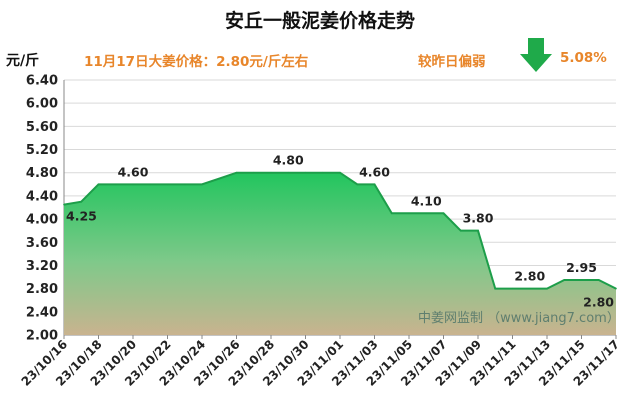 This screenshot has height=410, width=640. Describe the element at coordinates (23, 61) in the screenshot. I see `y-unit-label: 元/斤` at that location.